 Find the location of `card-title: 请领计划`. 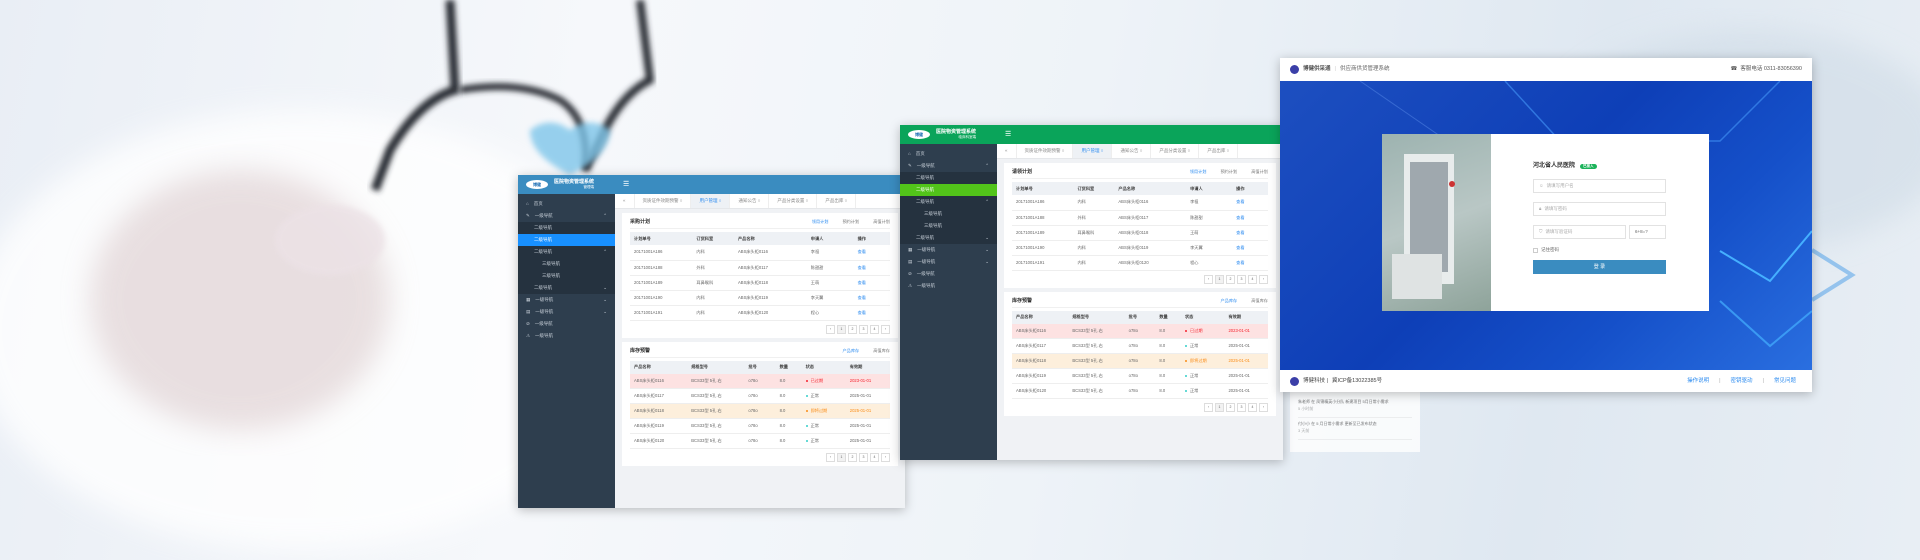

card-title: 请领计划 is located at coordinates (1022, 172).